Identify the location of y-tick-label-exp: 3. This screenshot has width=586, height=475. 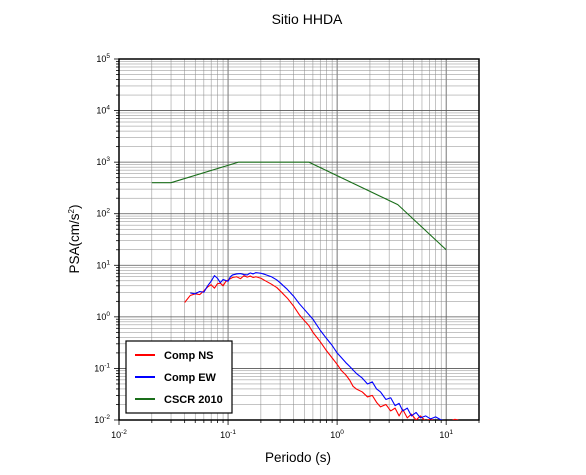
(108, 159).